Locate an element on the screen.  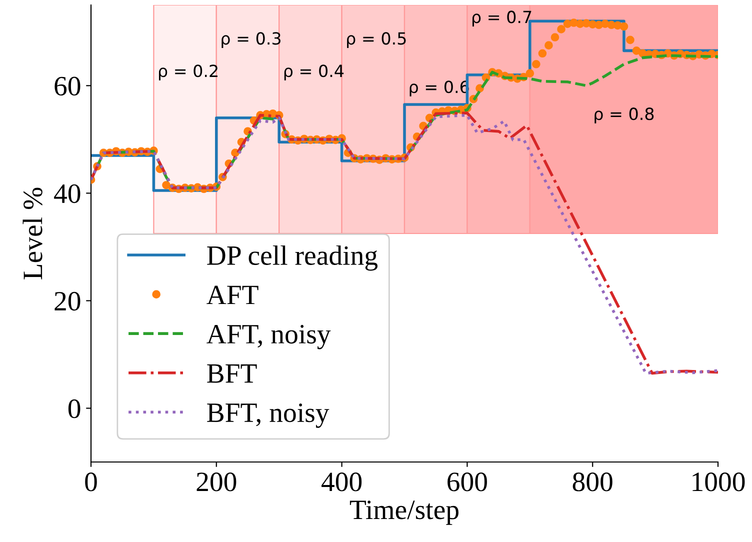
y-tick-label: 40 is located at coordinates (67, 194).